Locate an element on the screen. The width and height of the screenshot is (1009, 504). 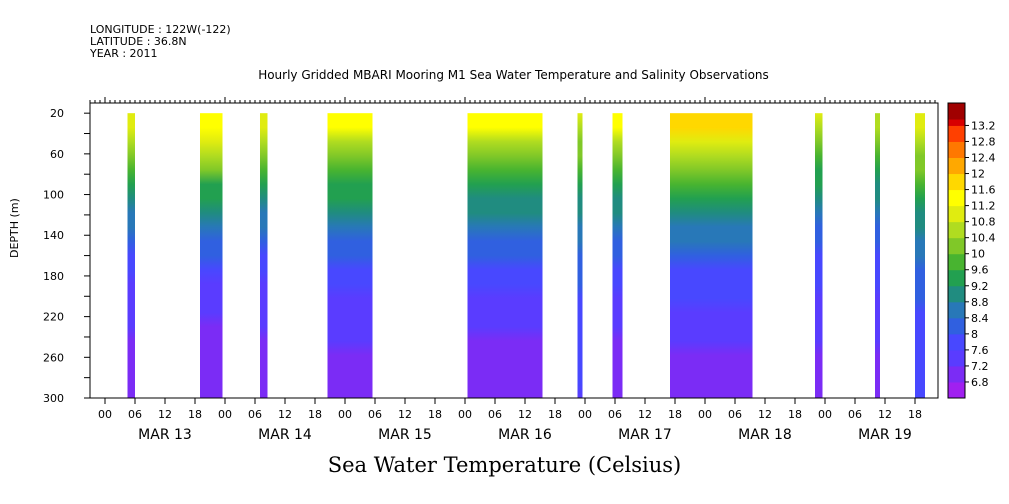
day-label: MAR 16 is located at coordinates (525, 435).